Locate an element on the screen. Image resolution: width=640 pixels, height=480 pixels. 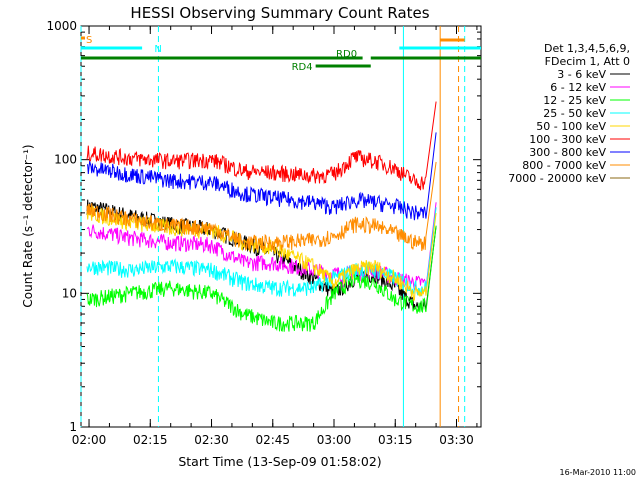
x-tick-label: 02:15 is located at coordinates (150, 440).